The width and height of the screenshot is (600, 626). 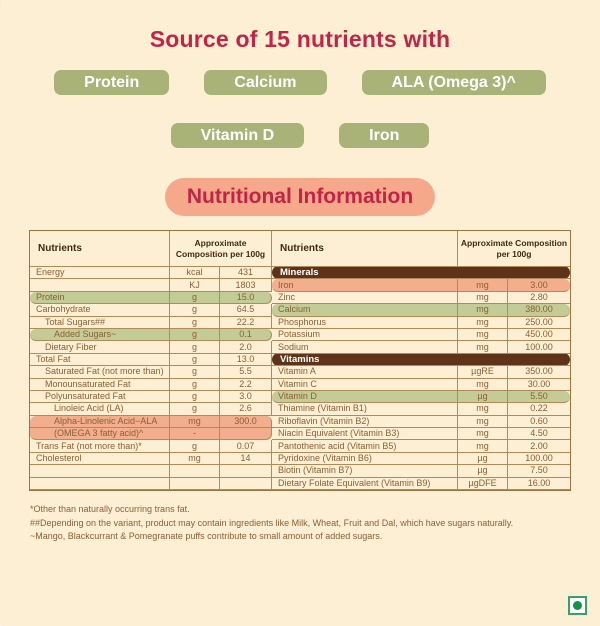 I want to click on table-row: KJ 1803 Iron mg 3.00, so click(x=300, y=285).